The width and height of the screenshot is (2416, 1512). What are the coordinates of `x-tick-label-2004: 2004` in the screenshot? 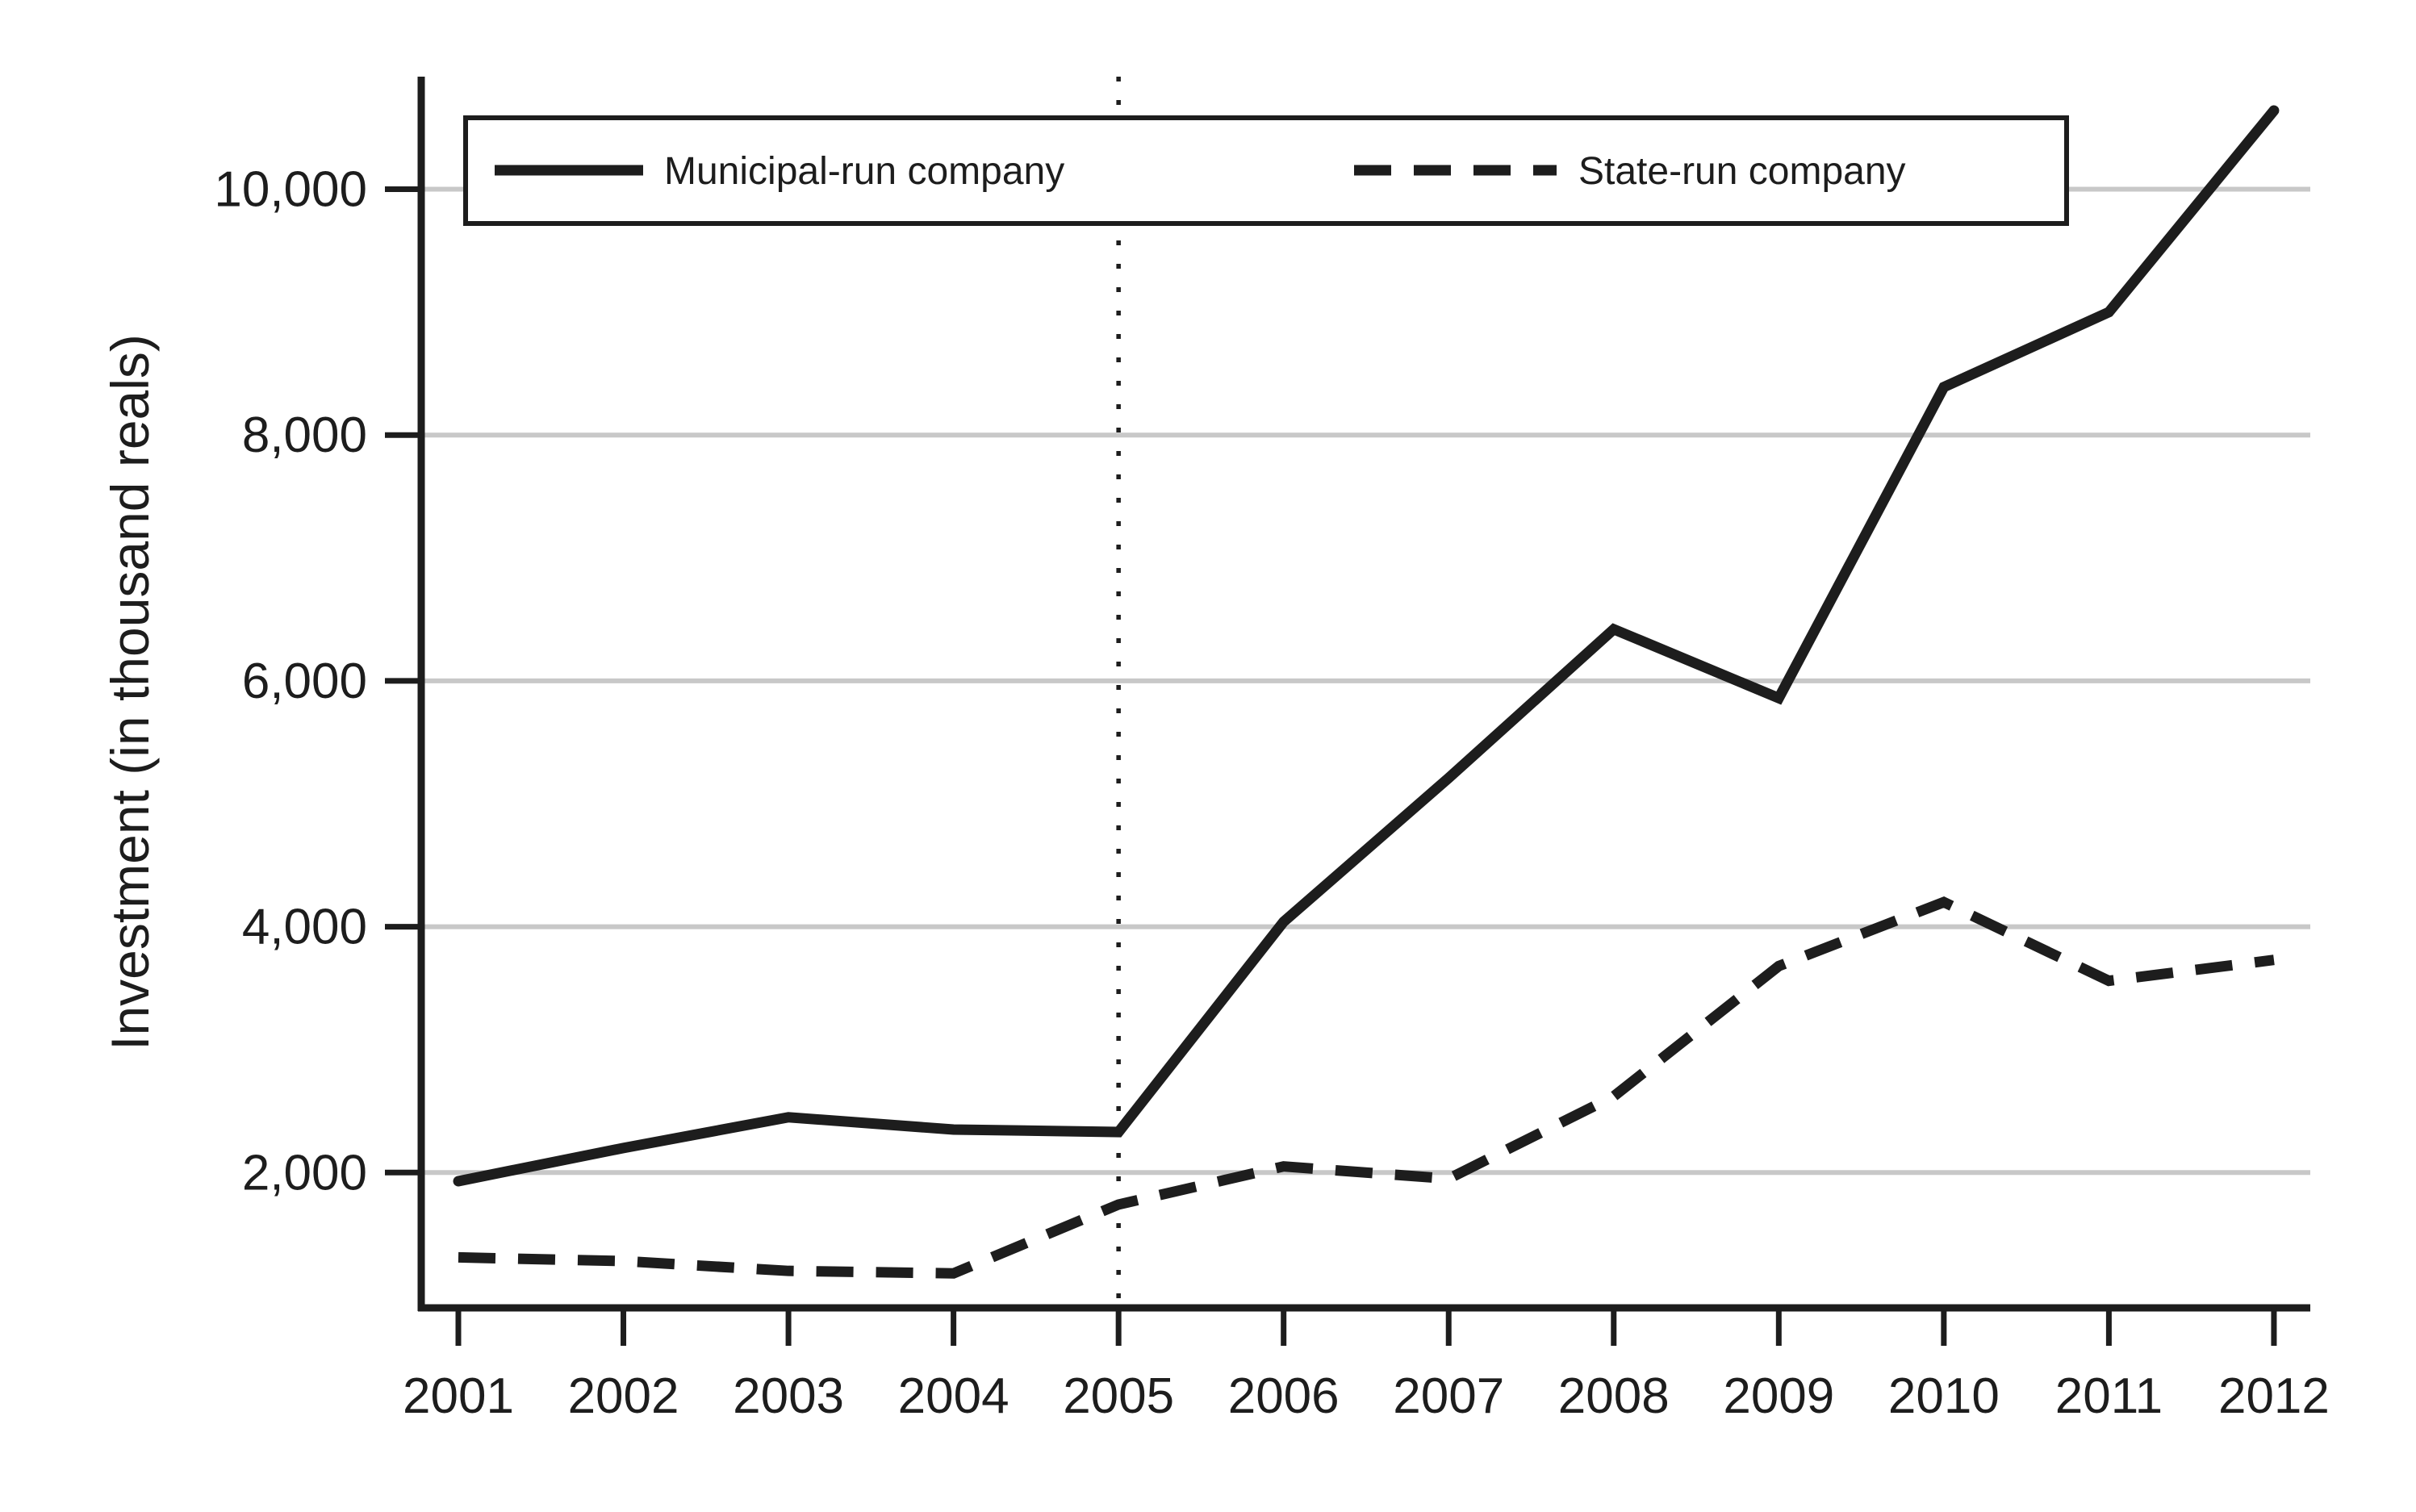 It's located at (954, 1396).